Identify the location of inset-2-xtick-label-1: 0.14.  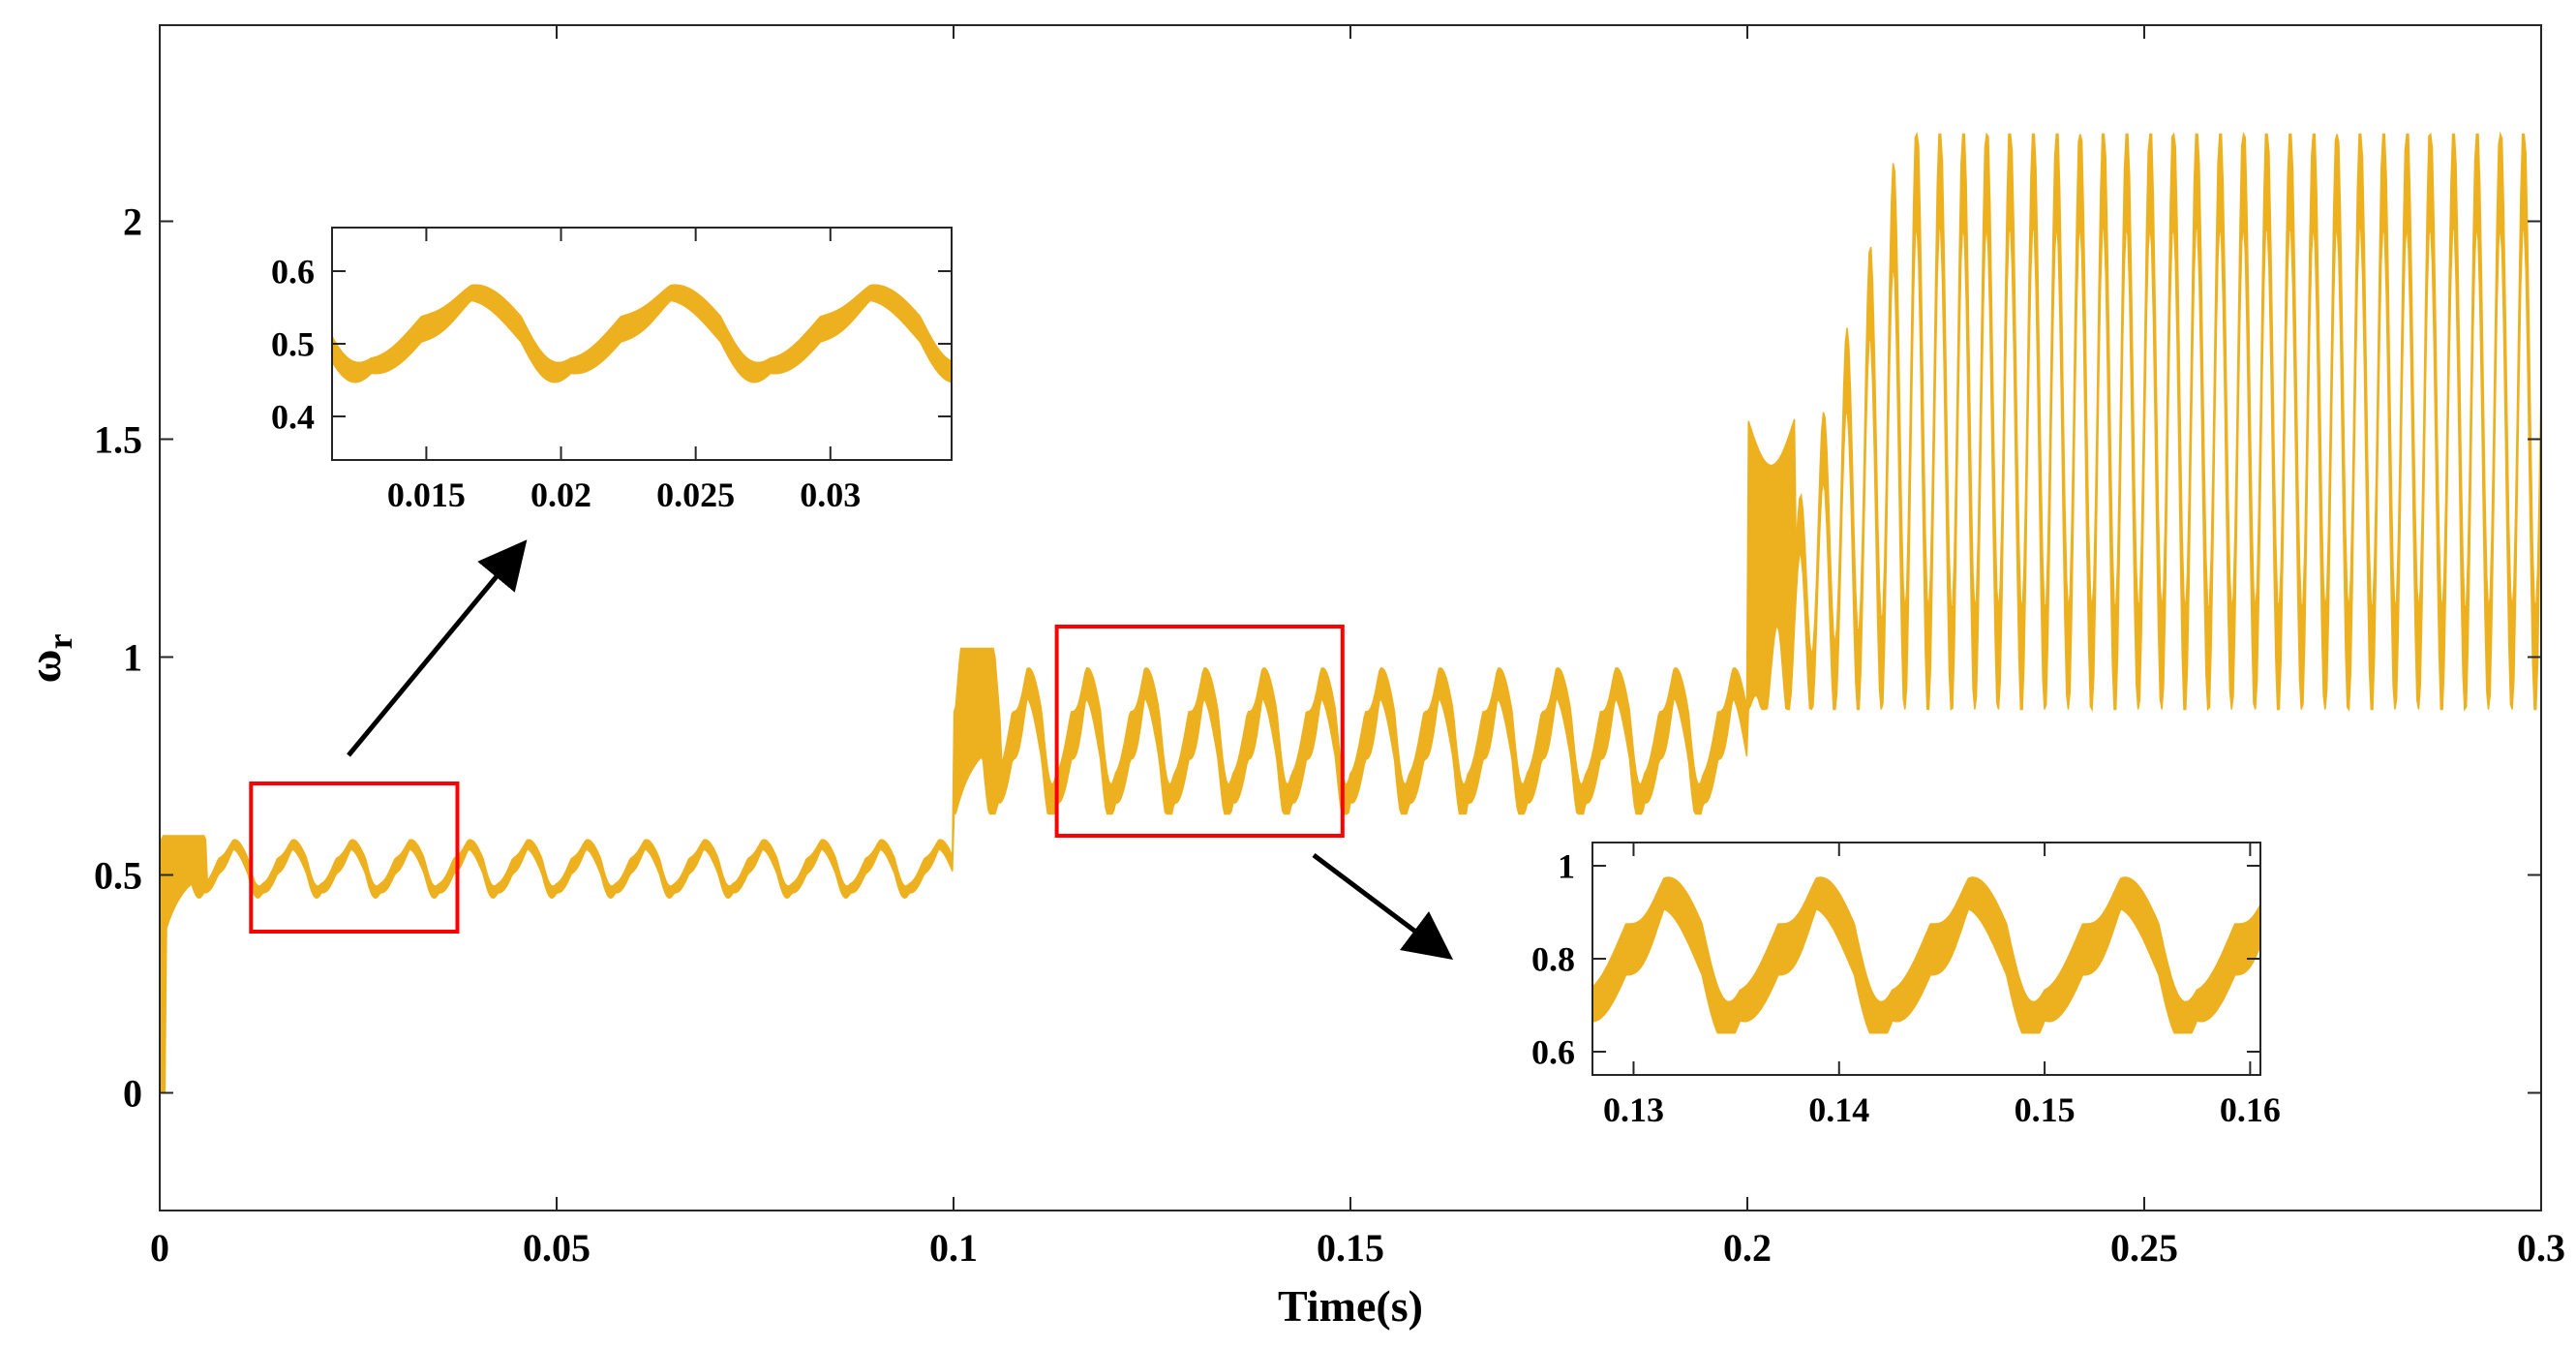
(1839, 1109).